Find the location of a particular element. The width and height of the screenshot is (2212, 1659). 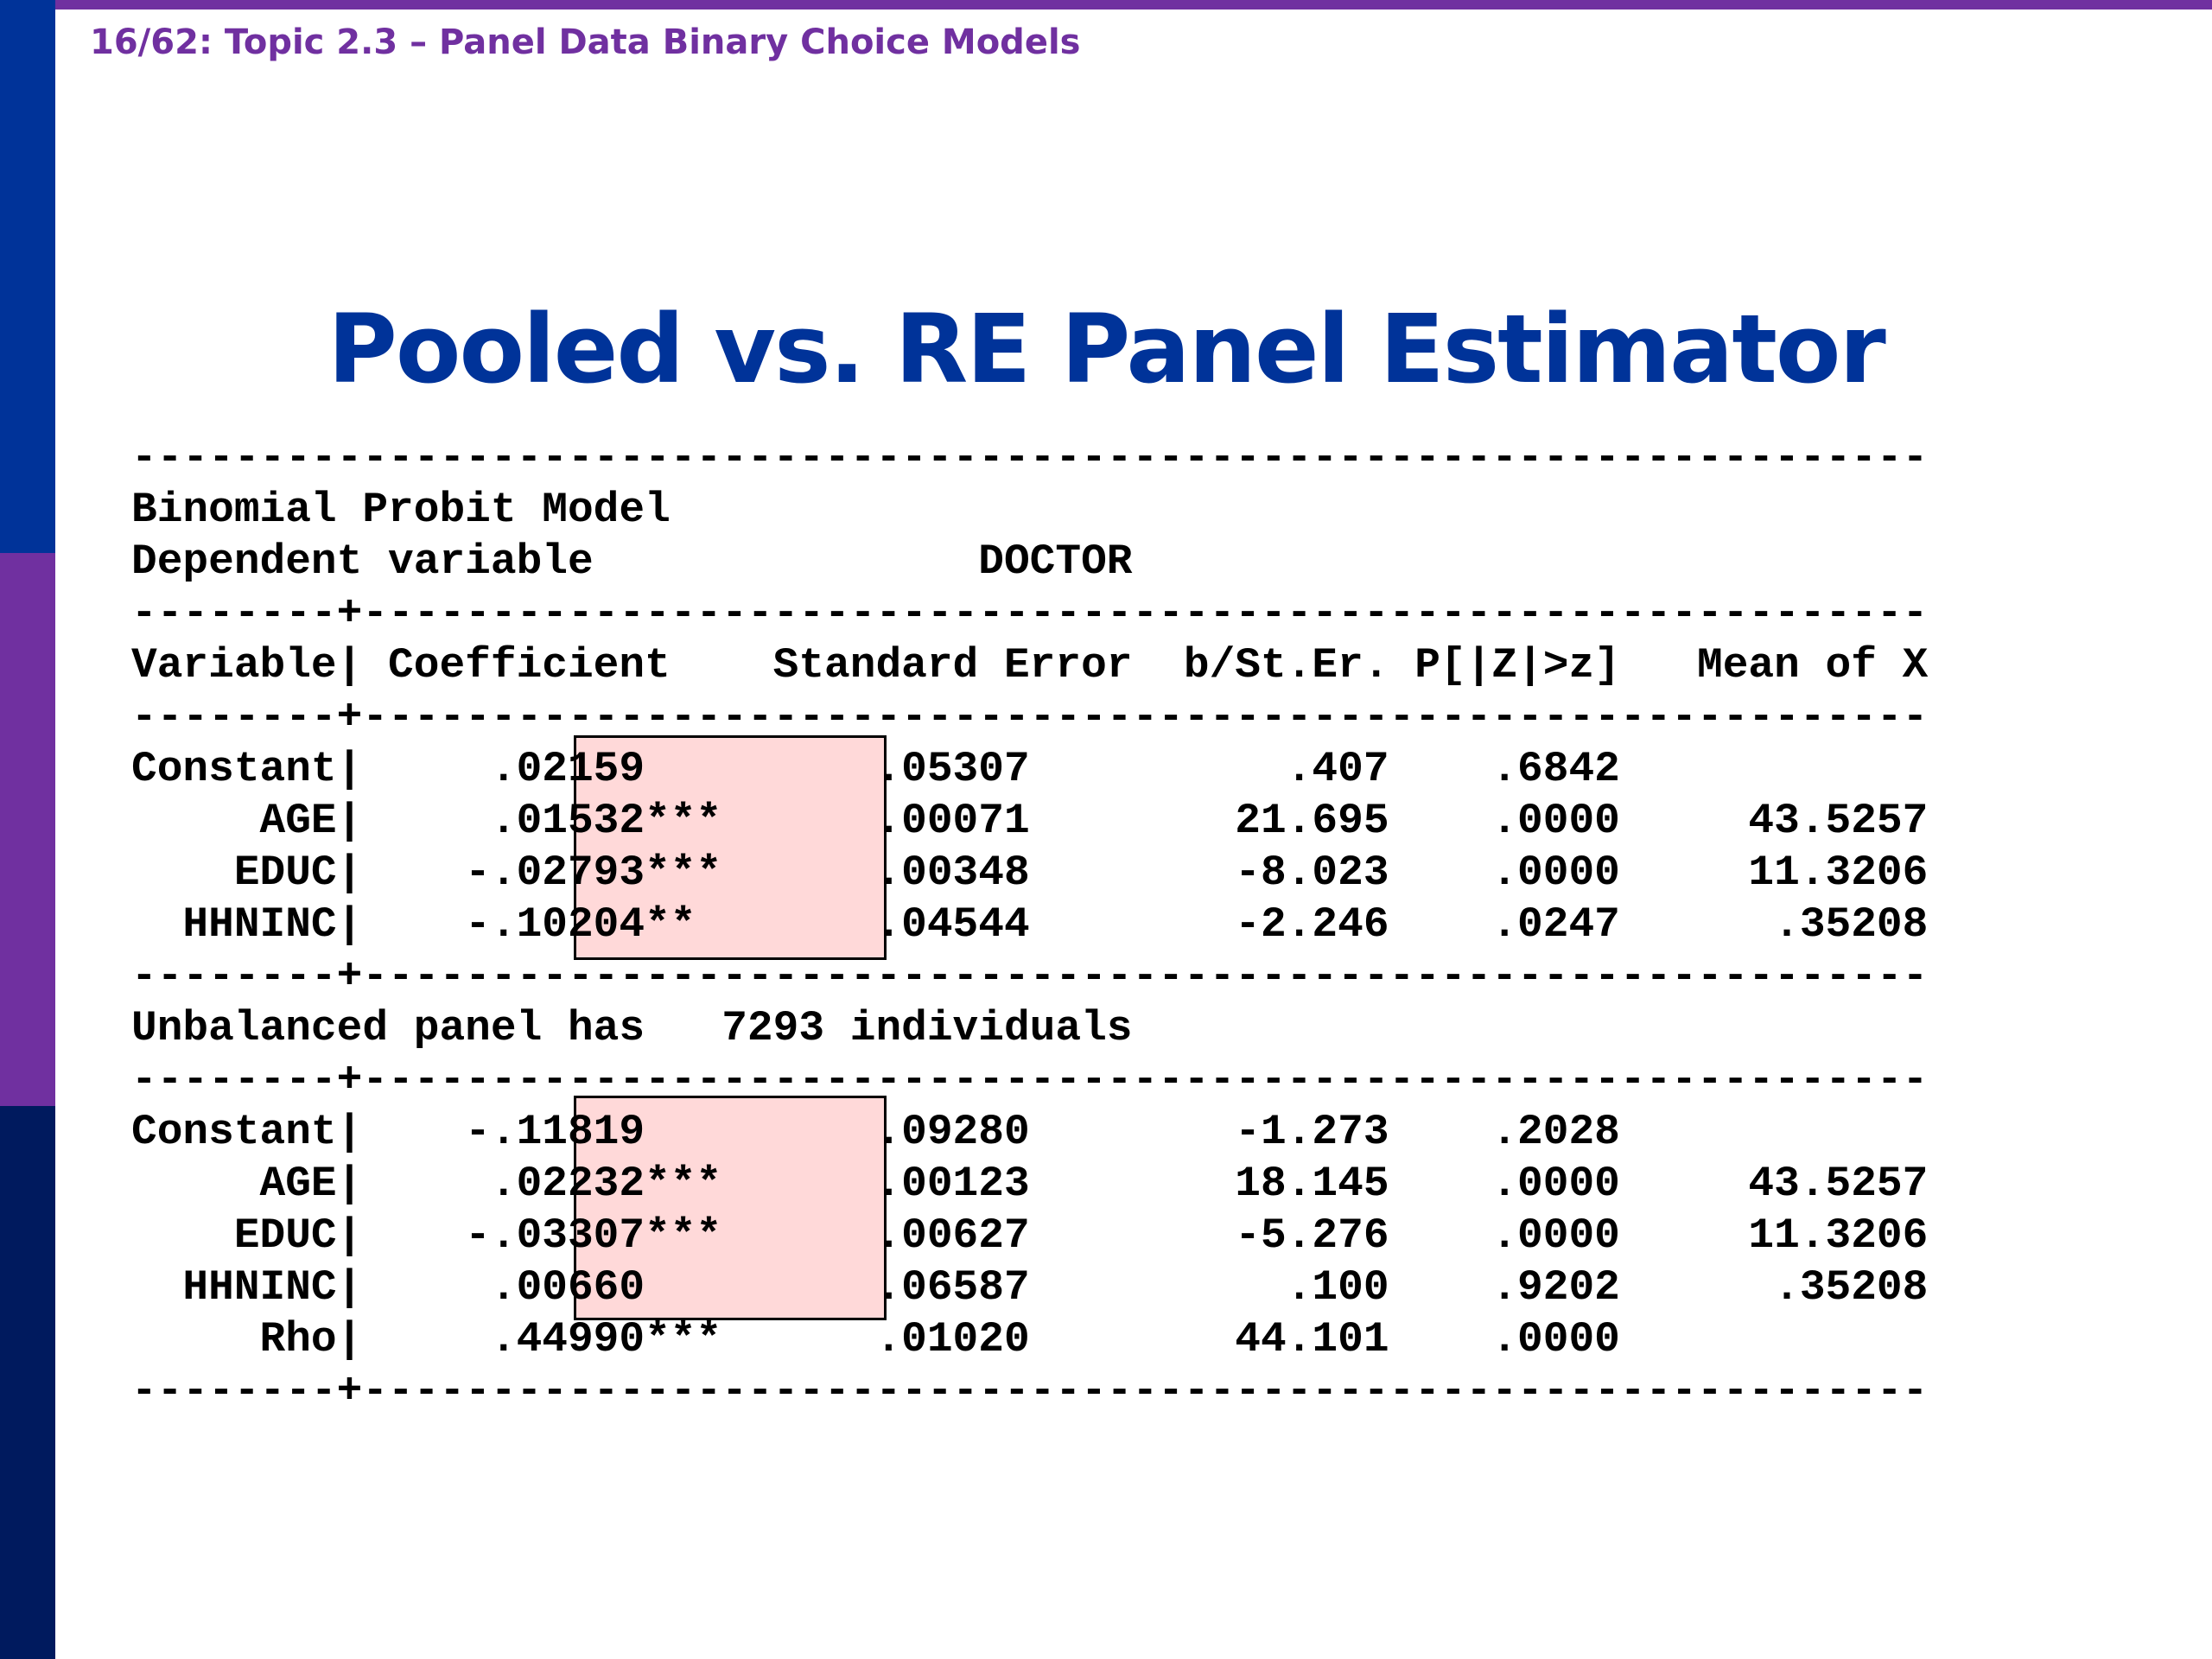

pooled-row-constant: Constant| .02159 .05307 .407 .6842 is located at coordinates (875, 769).